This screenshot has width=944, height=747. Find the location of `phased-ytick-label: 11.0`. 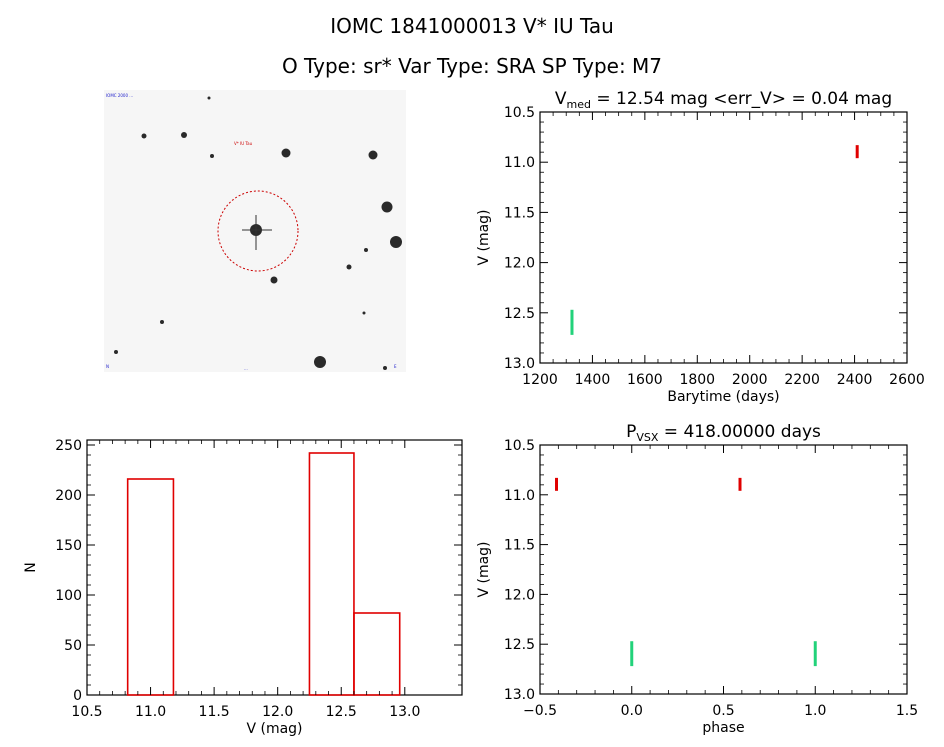

phased-ytick-label: 11.0 is located at coordinates (519, 496).